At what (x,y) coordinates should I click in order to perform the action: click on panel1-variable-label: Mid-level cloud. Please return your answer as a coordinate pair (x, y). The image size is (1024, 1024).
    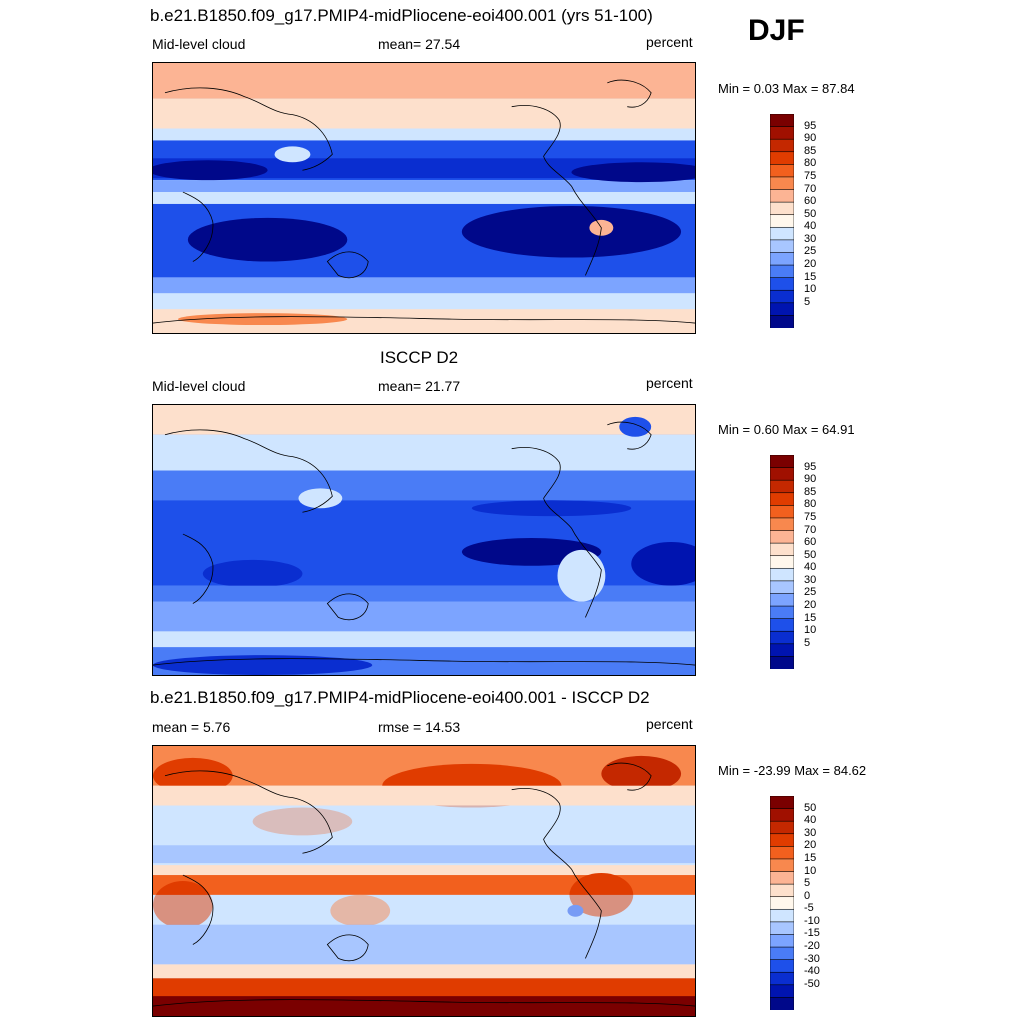
    Looking at the image, I should click on (199, 44).